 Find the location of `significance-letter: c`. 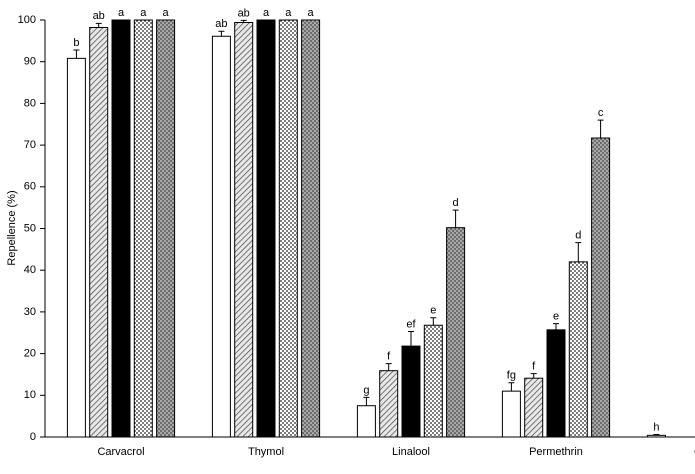

significance-letter: c is located at coordinates (601, 113).